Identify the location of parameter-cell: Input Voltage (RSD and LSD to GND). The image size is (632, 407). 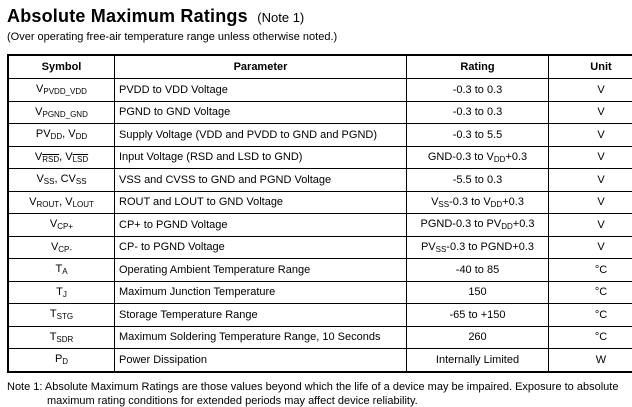
(260, 157).